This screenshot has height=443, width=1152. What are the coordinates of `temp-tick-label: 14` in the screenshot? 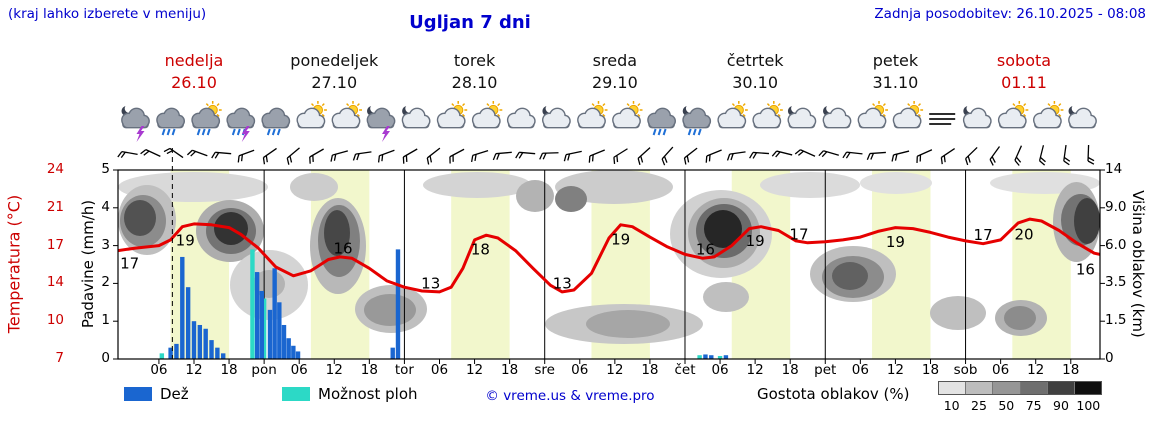 It's located at (55, 282).